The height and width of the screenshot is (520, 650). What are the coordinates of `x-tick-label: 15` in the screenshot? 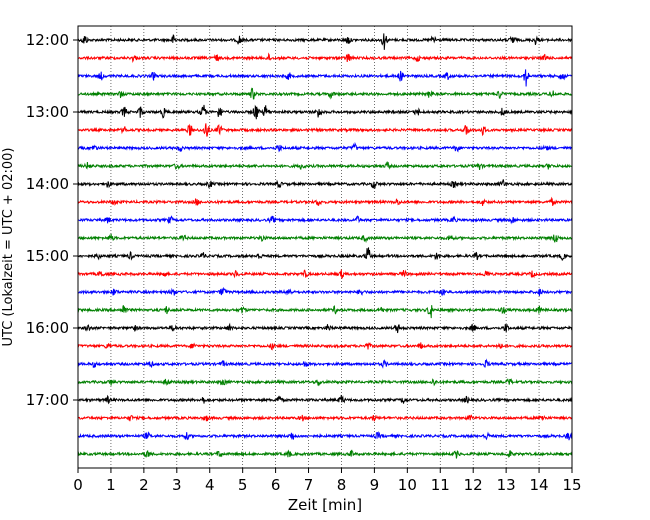 It's located at (571, 485).